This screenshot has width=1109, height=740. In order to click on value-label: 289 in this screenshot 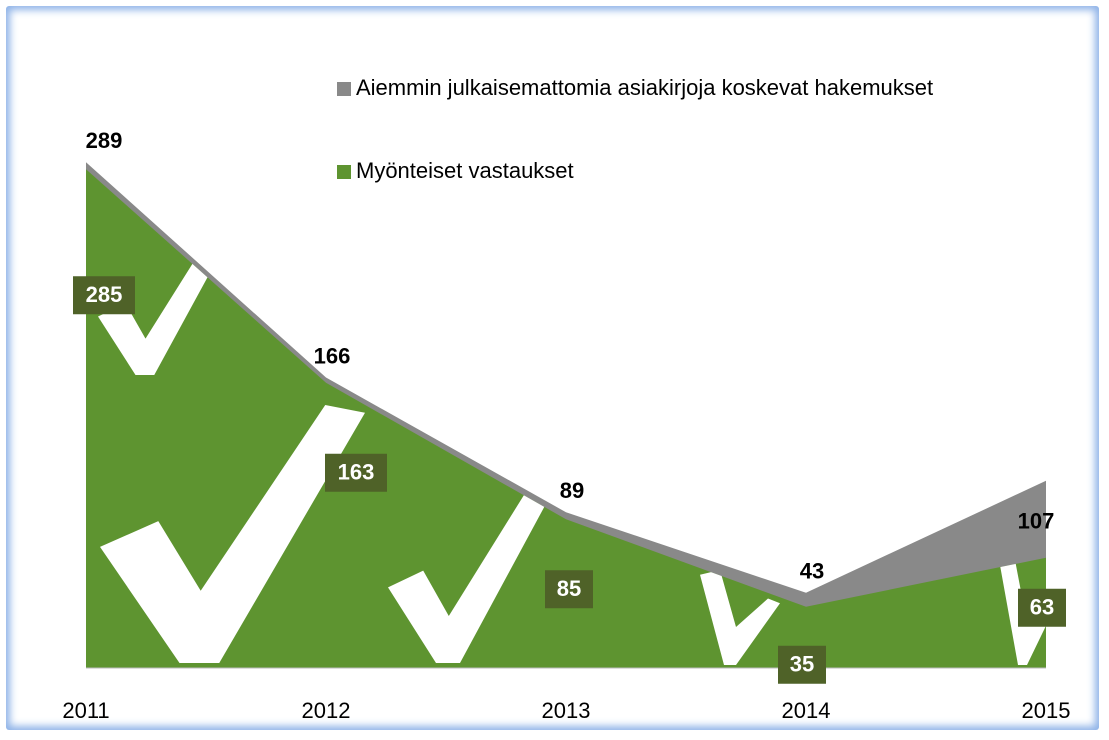, I will do `click(104, 140)`.